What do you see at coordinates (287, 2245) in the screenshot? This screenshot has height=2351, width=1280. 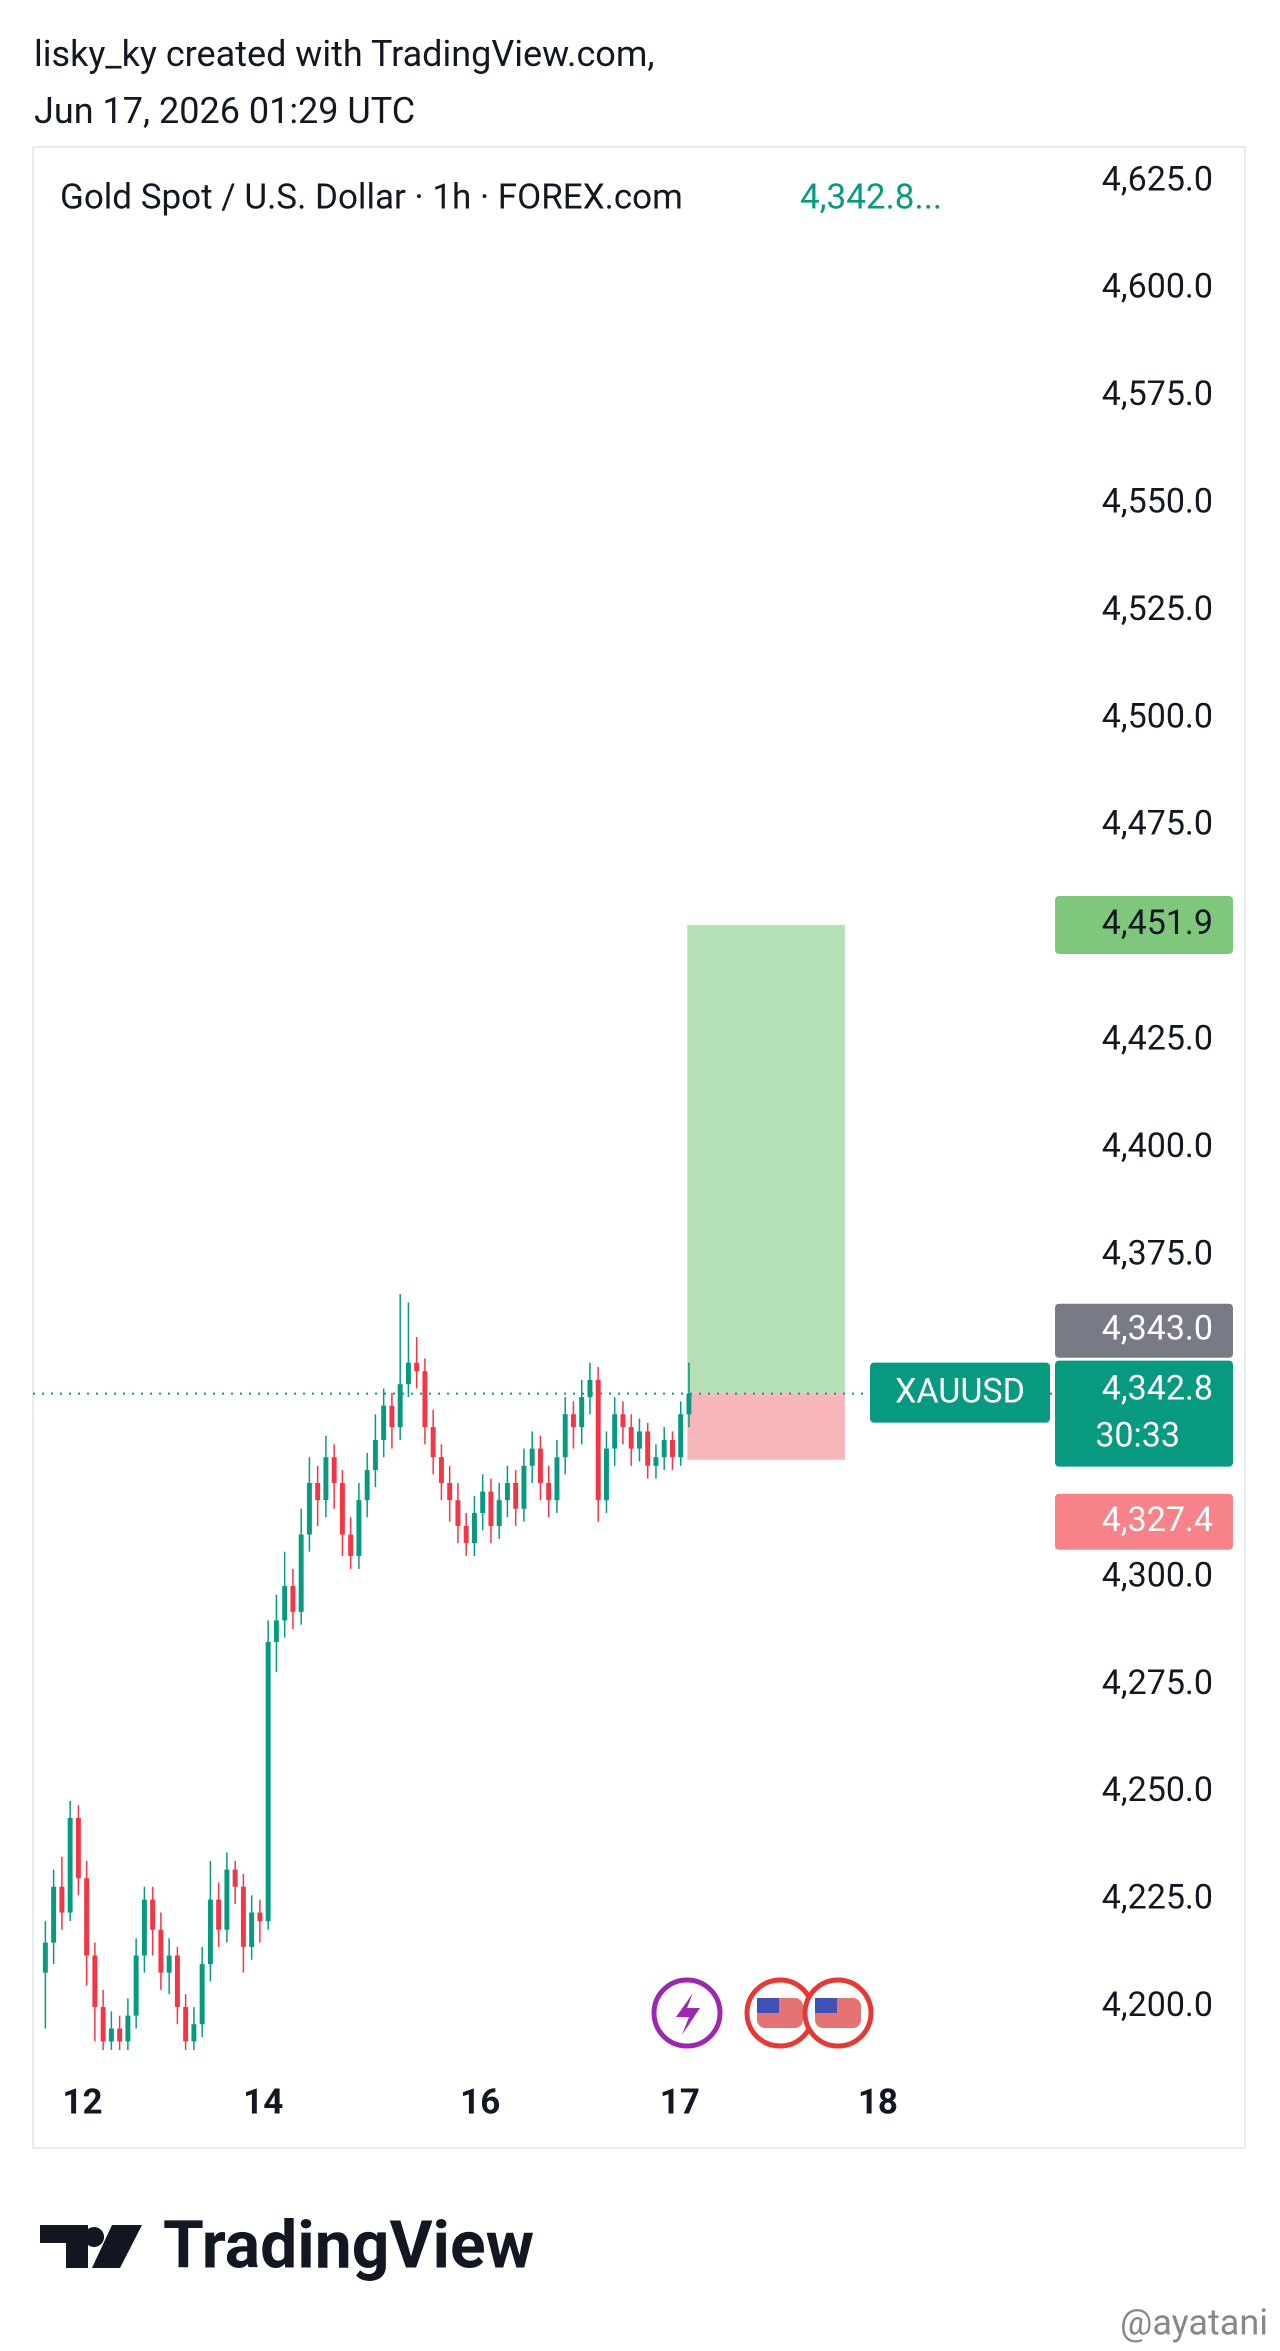 I see `logo: TradingView` at bounding box center [287, 2245].